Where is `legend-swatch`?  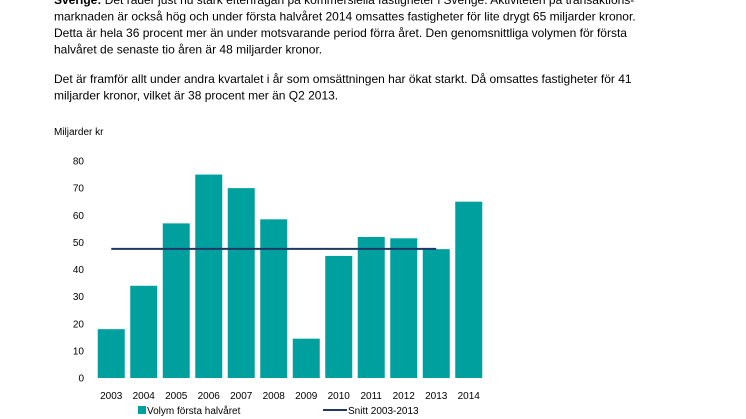 legend-swatch is located at coordinates (142, 410).